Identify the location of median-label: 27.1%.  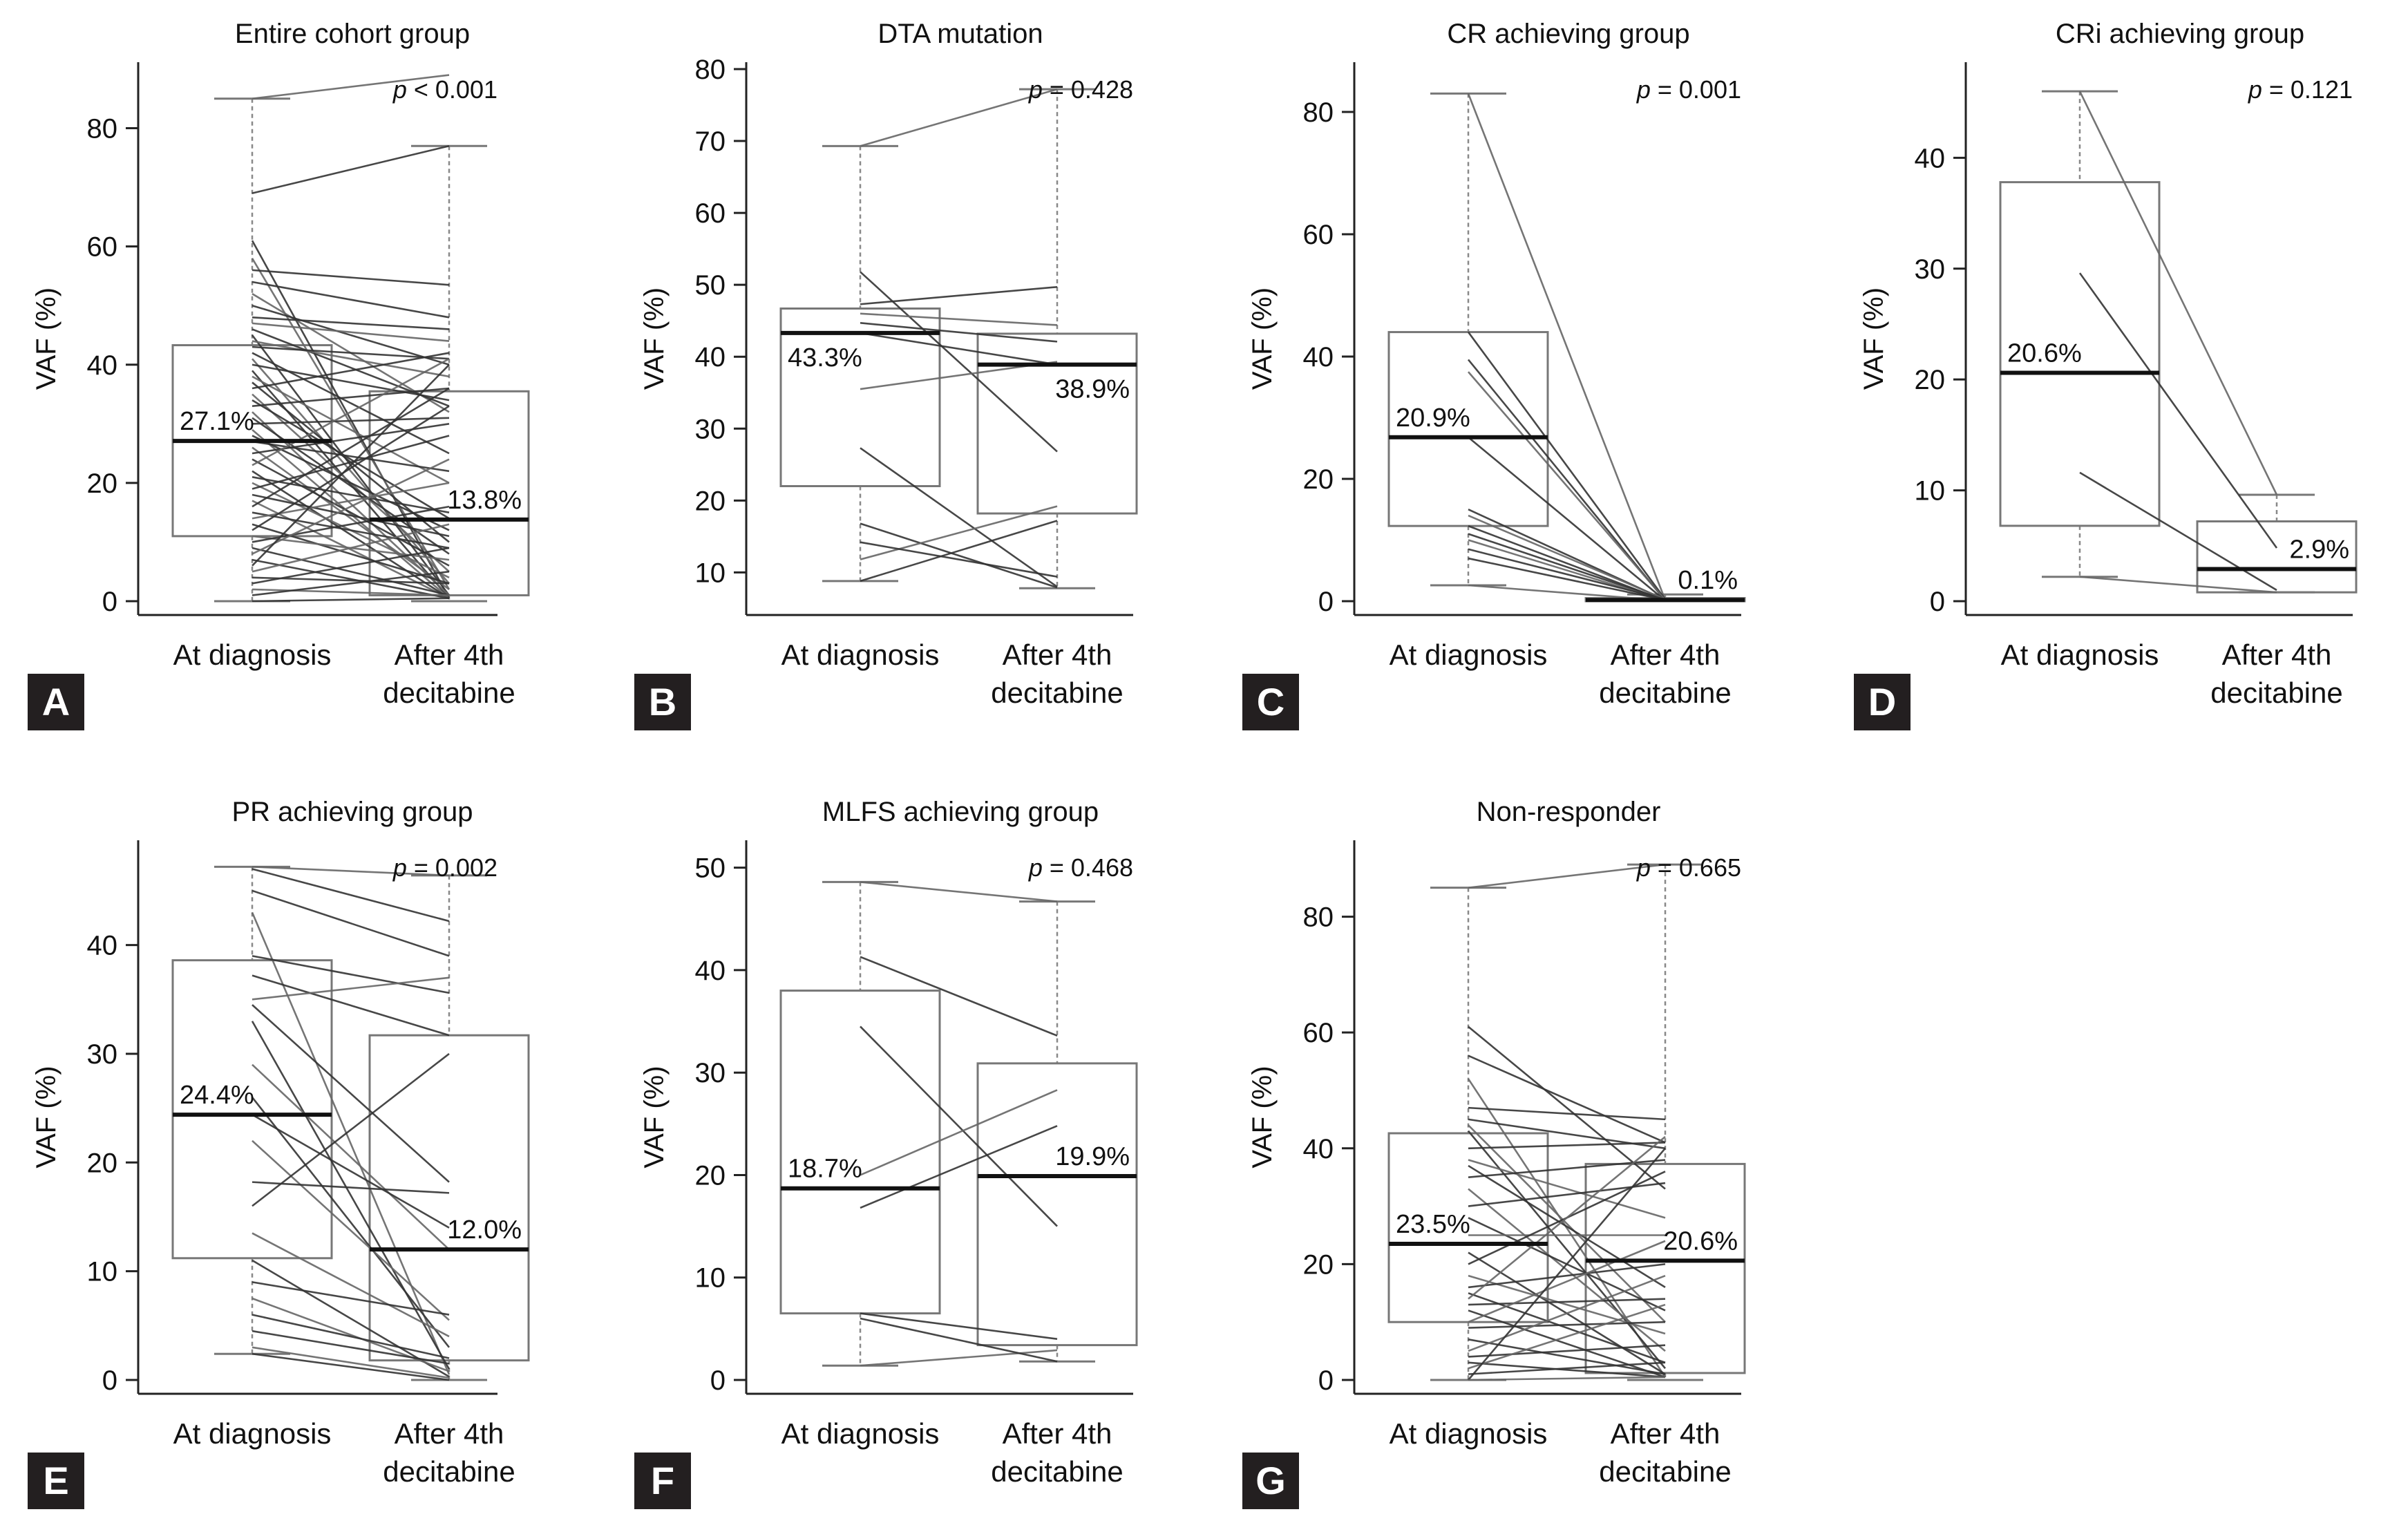
(217, 421).